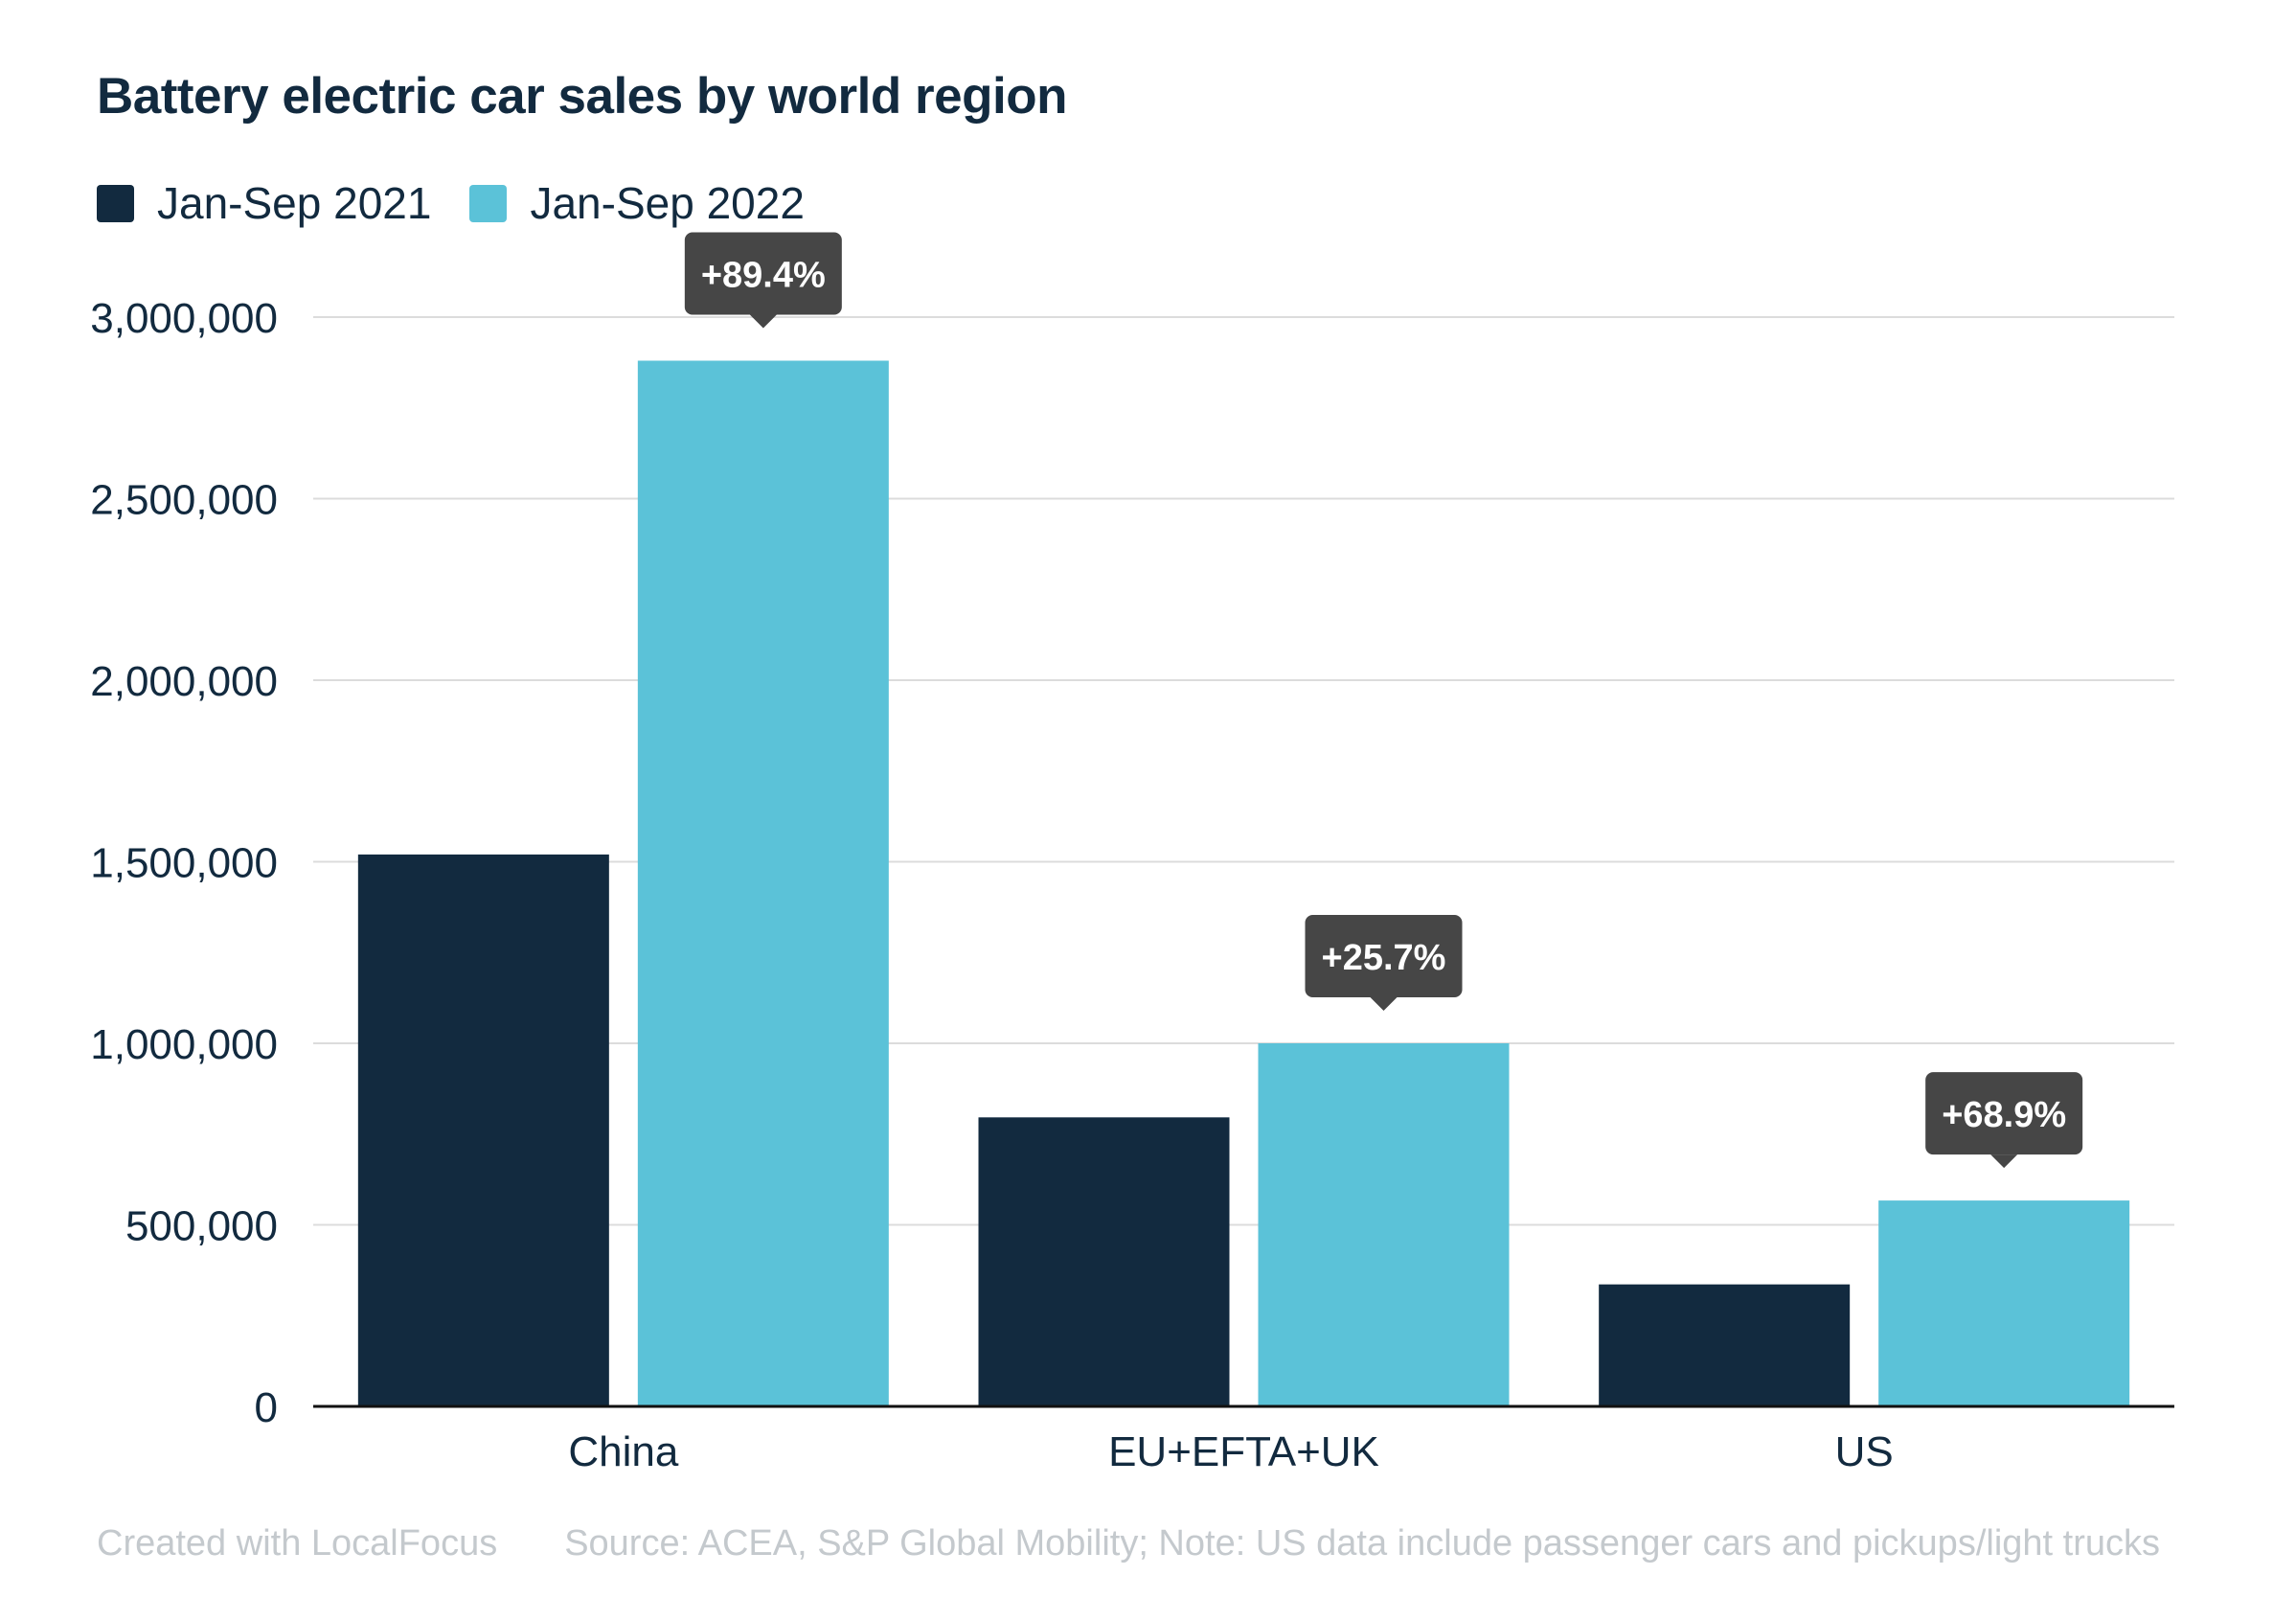  Describe the element at coordinates (1725, 1345) in the screenshot. I see `bar-us-2021` at that location.